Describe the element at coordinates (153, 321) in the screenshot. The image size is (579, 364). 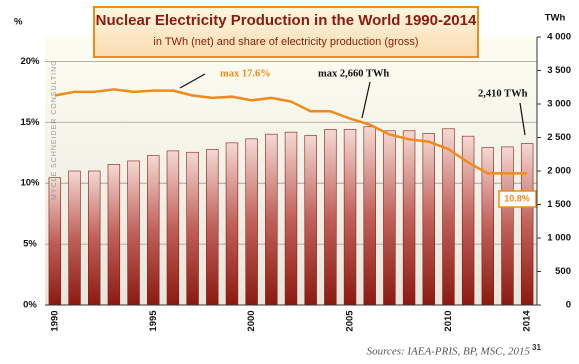
I see `x-tick-label: 1995` at that location.